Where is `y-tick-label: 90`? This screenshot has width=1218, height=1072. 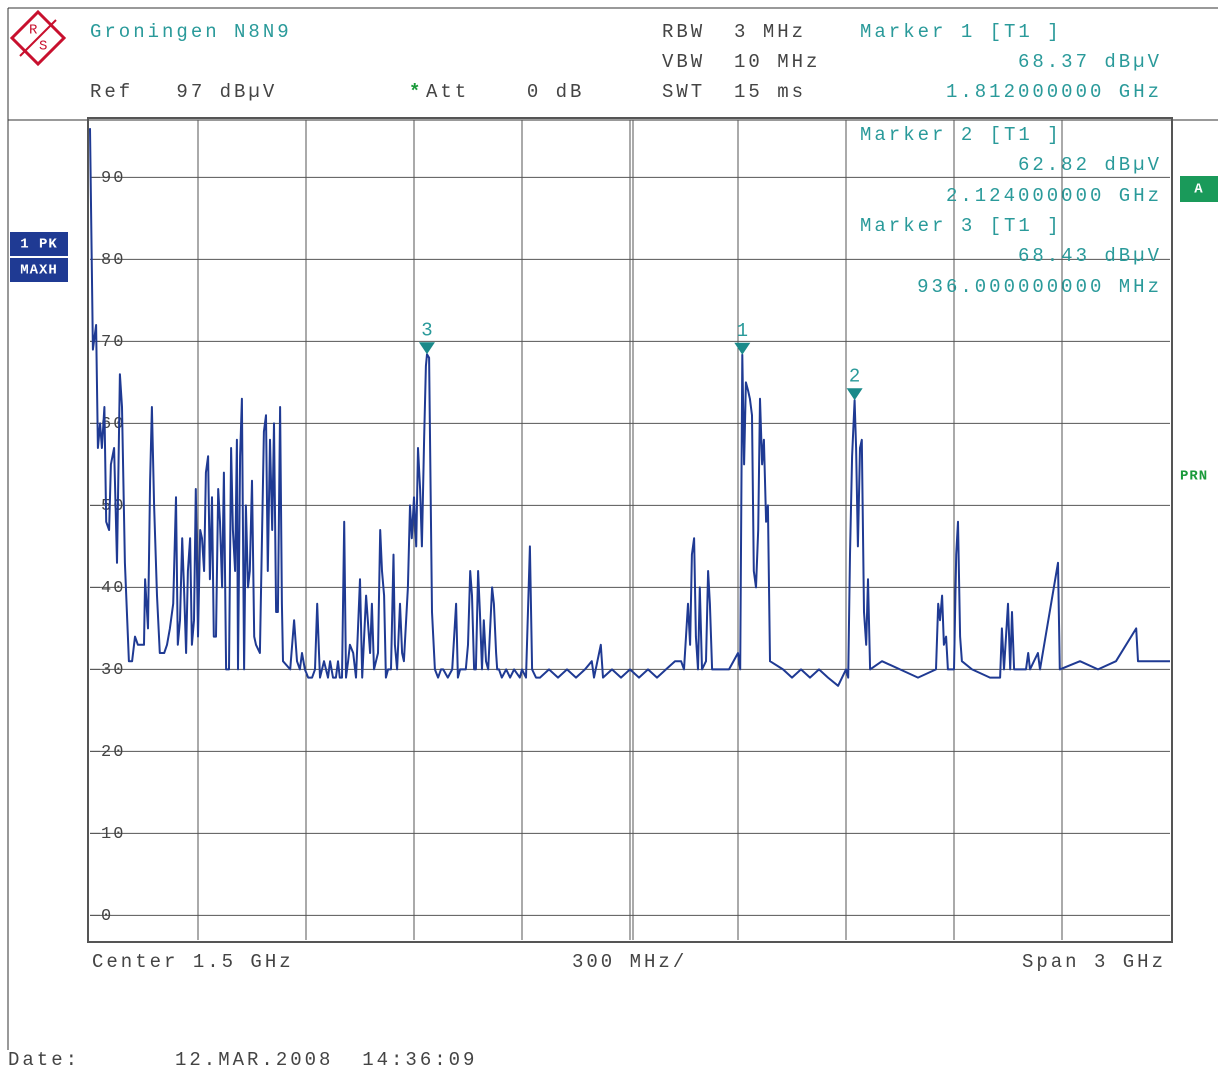
y-tick-label: 90 is located at coordinates (113, 178).